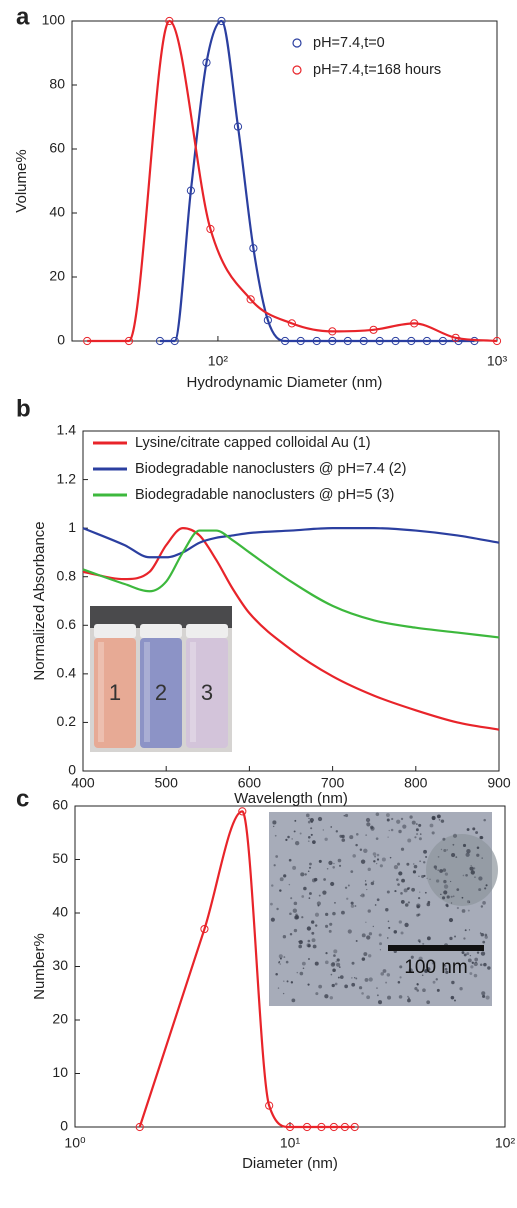  Describe the element at coordinates (161, 617) in the screenshot. I see `photo-top` at that location.